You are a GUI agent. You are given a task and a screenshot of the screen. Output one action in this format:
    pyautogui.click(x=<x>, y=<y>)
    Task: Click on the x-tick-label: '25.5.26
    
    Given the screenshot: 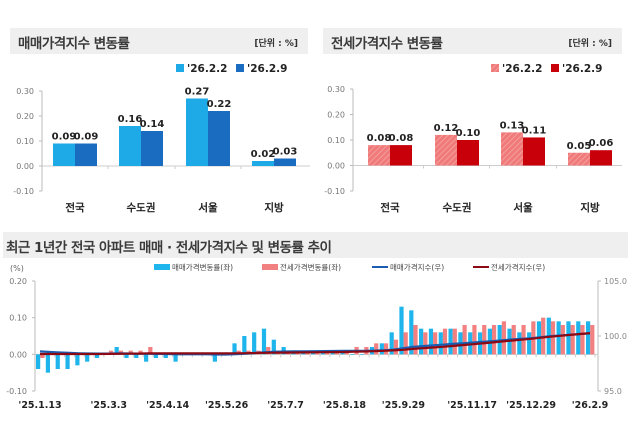 What is the action you would take?
    pyautogui.click(x=227, y=405)
    